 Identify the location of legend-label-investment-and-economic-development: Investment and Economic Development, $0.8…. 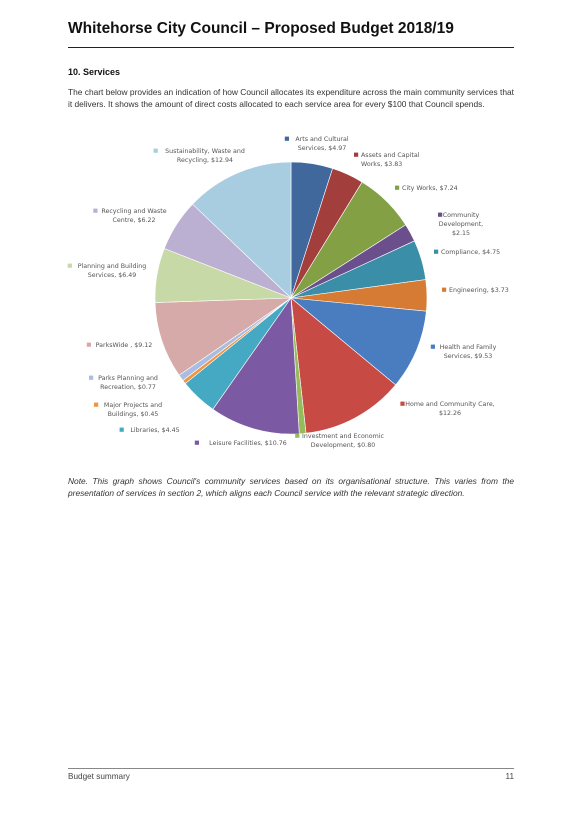
(340, 441).